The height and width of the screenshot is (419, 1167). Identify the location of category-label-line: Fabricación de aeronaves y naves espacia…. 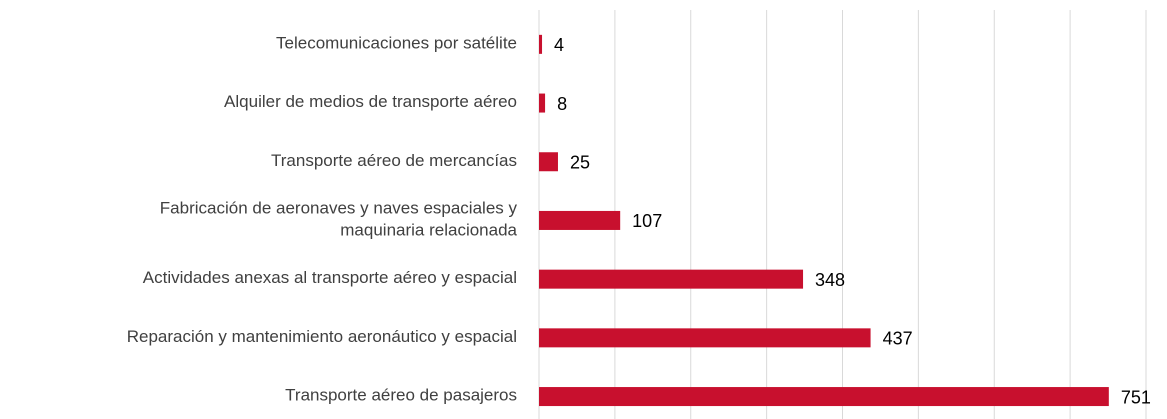
(339, 208).